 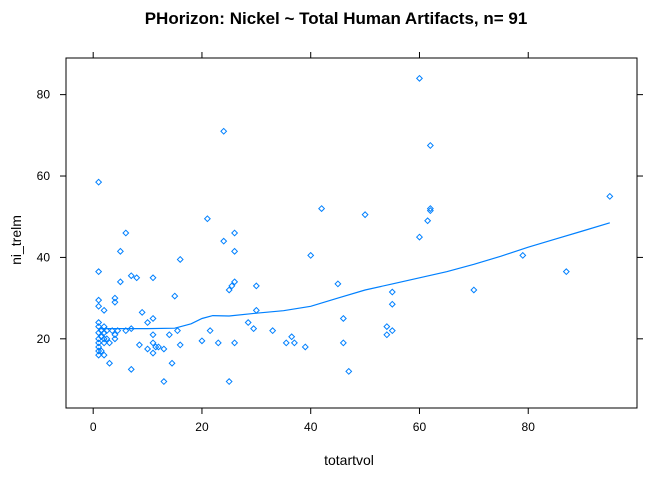 I want to click on x-tick-label: 80, so click(x=529, y=427).